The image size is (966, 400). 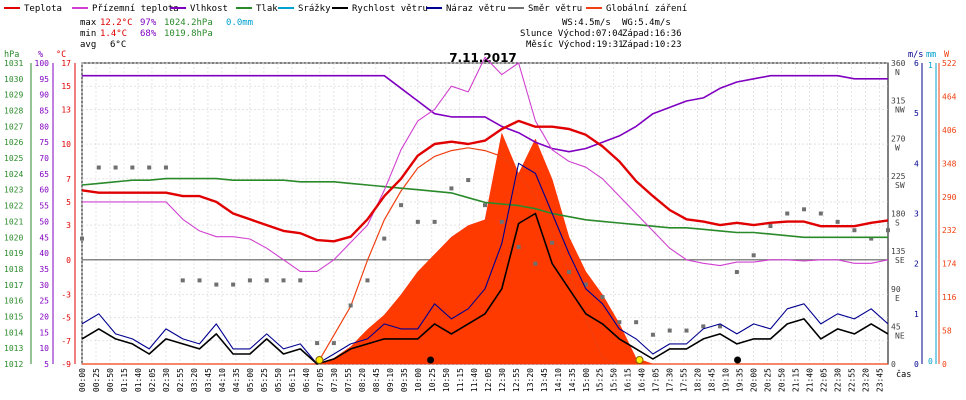 I want to click on stats-max-rain: 0.0mm, so click(x=239, y=23).